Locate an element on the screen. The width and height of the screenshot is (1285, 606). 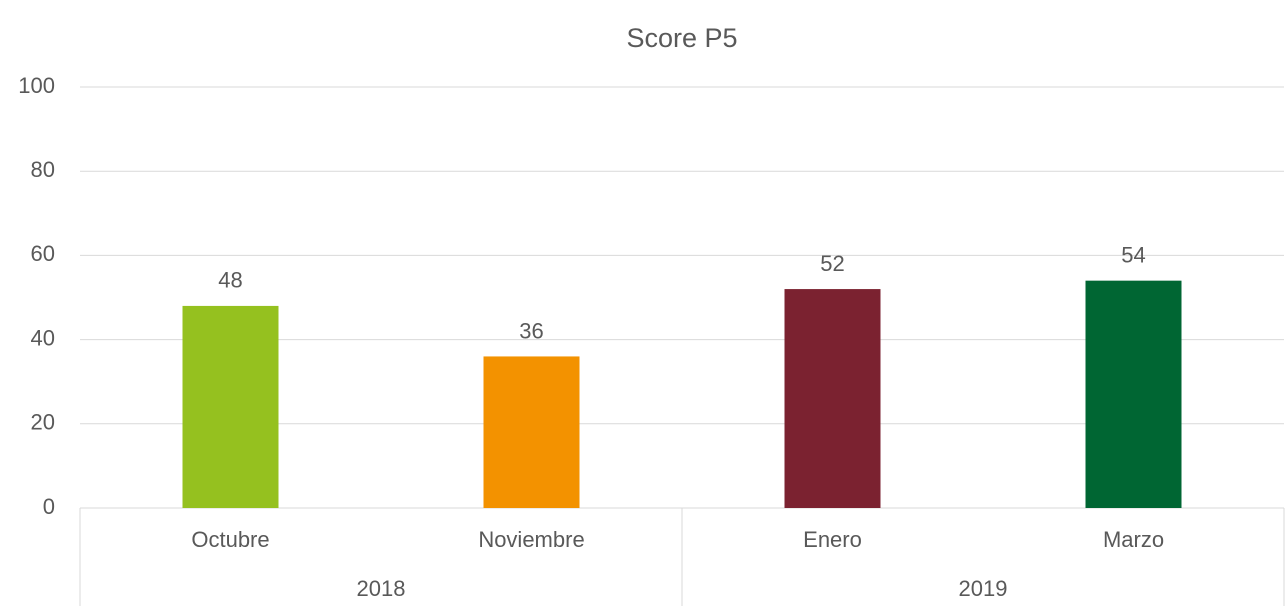
data-label: 52 is located at coordinates (832, 263).